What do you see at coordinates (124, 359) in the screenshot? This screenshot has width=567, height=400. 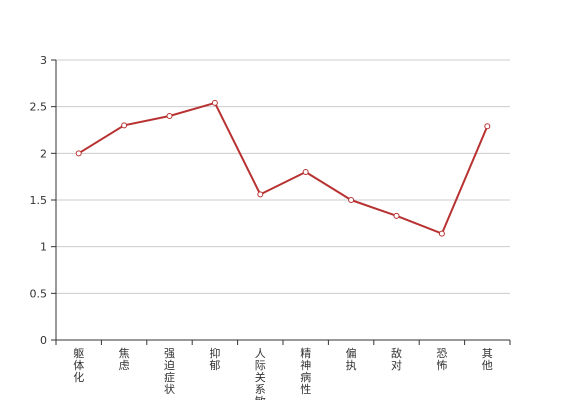 I see `x-category-label: 焦虑` at bounding box center [124, 359].